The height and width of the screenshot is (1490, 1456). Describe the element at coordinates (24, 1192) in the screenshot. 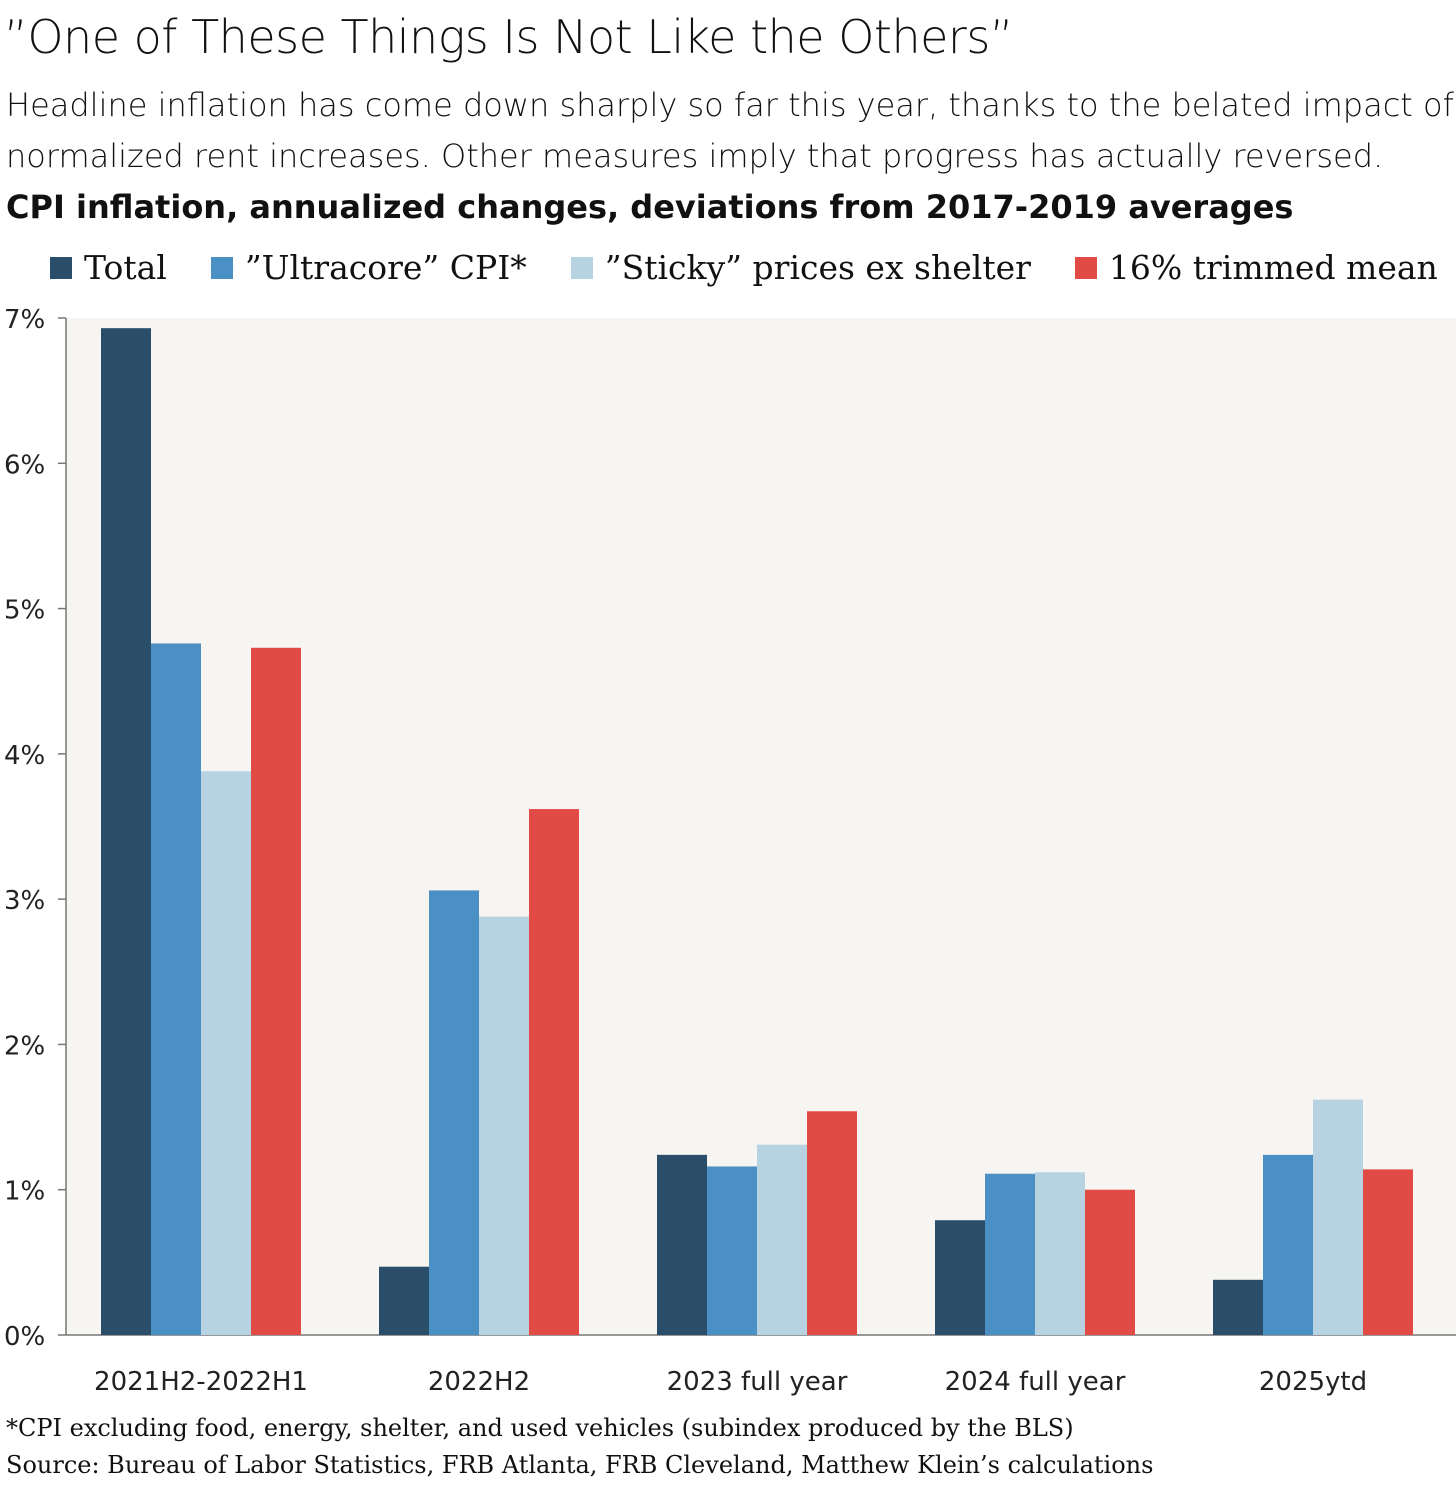

I see `y-tick-label: 1%` at that location.